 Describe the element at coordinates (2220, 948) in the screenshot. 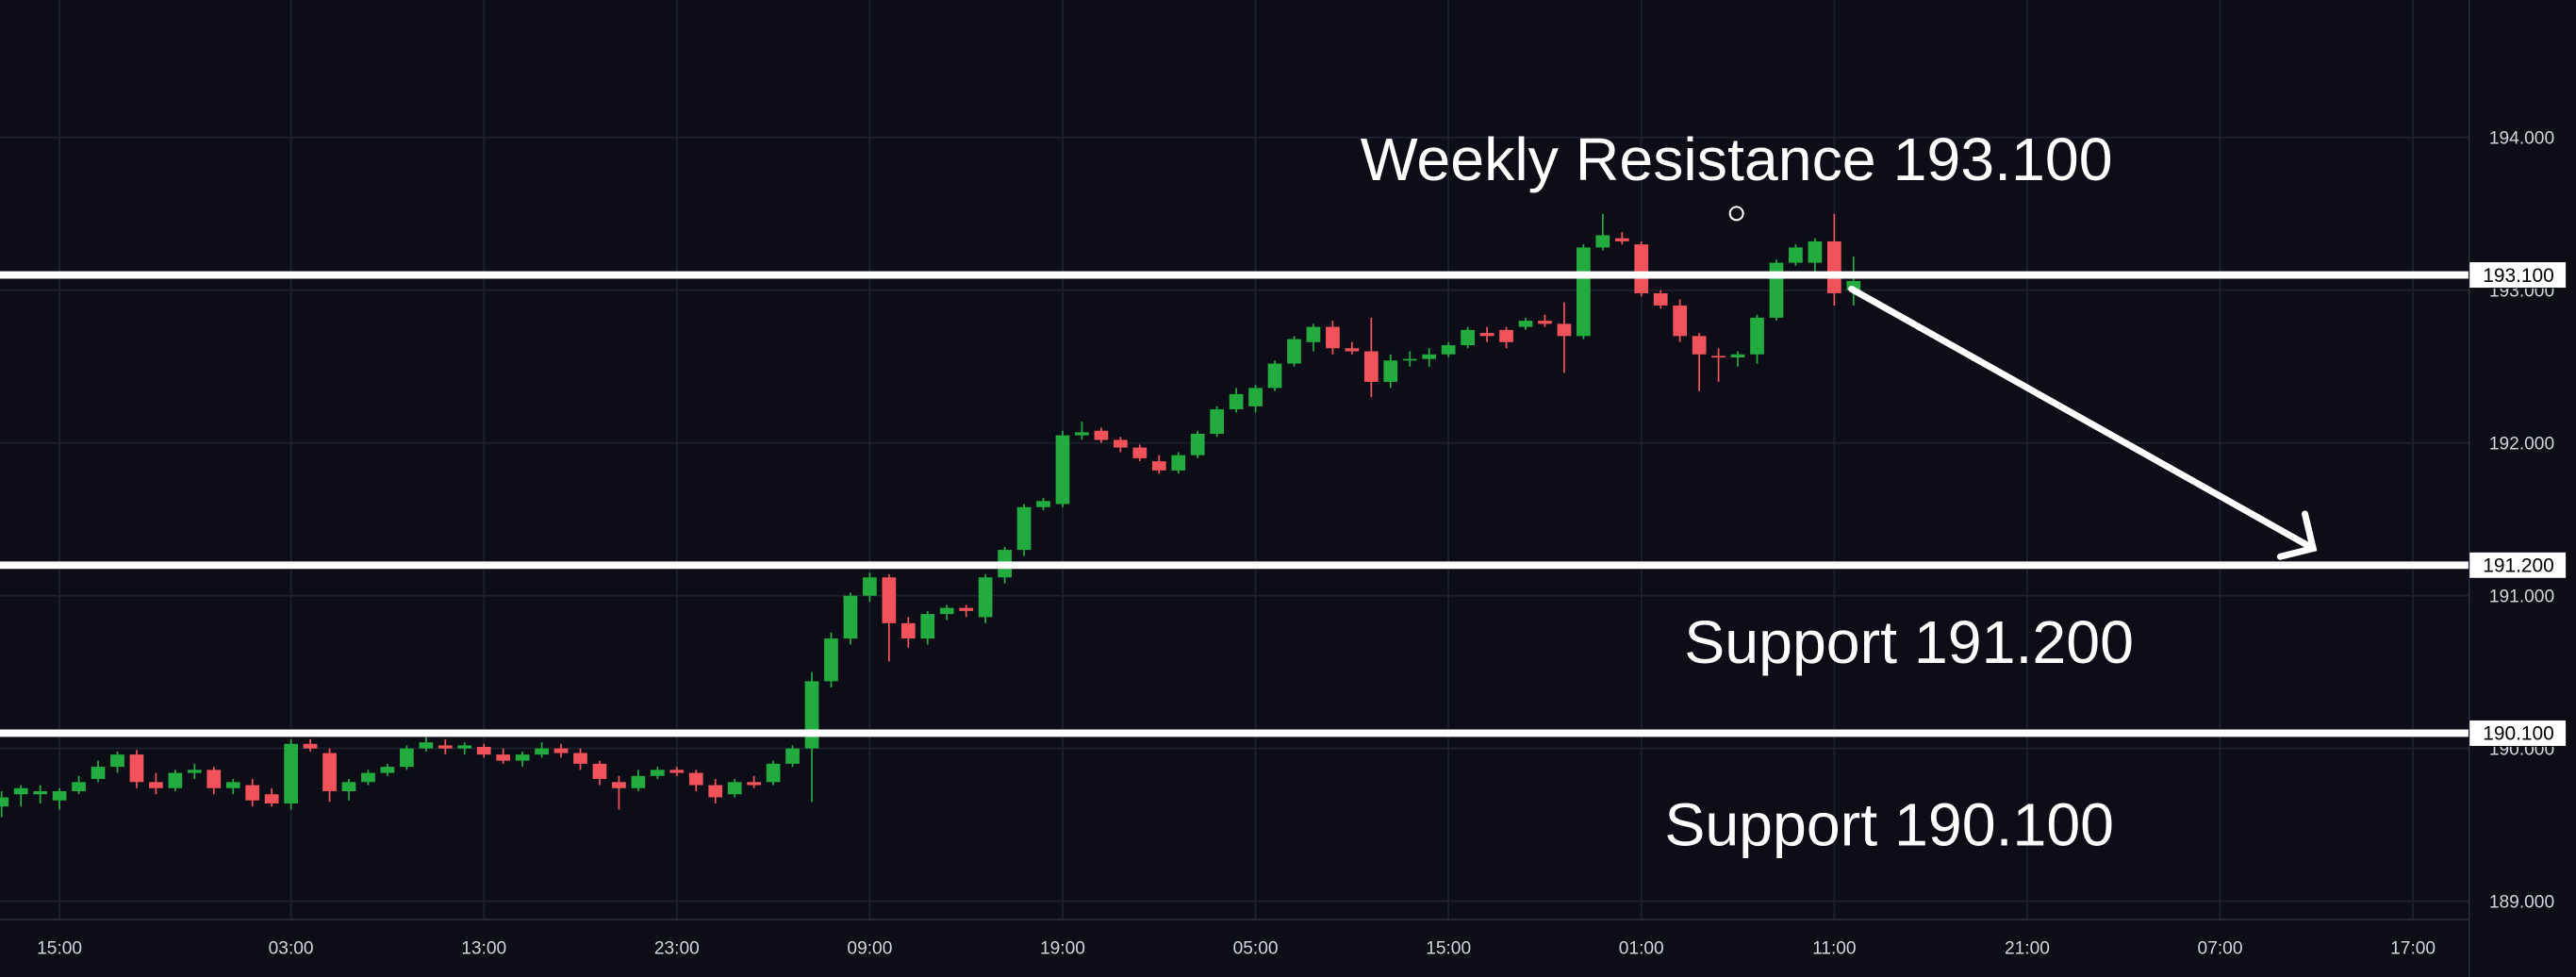

I see `x-tick-label: 07:00` at that location.